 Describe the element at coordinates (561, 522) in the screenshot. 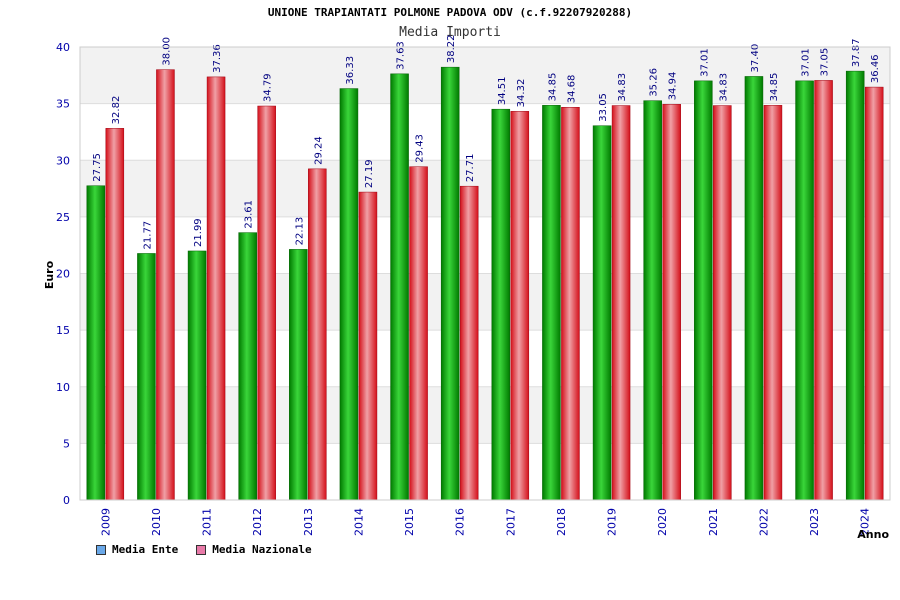

I see `x-tick-label: 2018` at that location.